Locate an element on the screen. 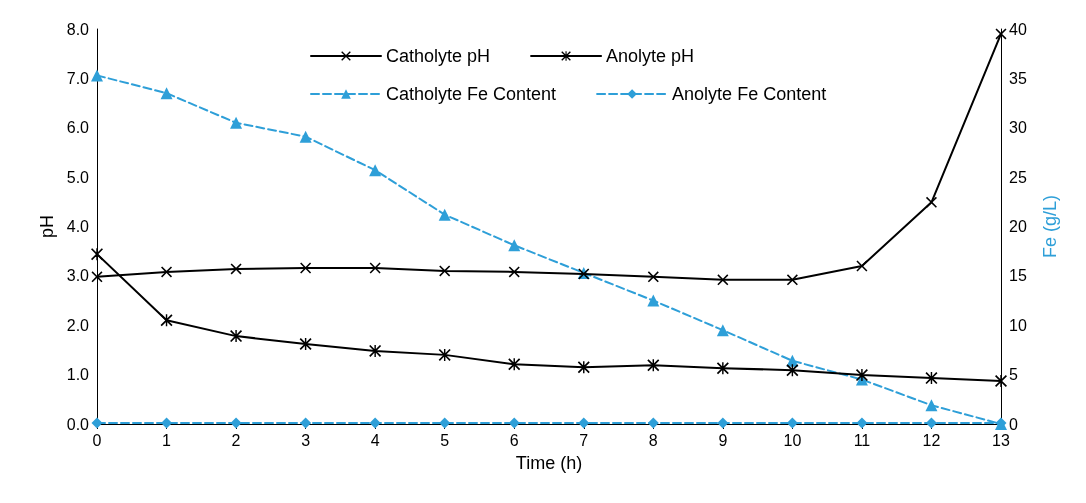 The image size is (1086, 503). legend-label: Anolyte pH is located at coordinates (650, 56).